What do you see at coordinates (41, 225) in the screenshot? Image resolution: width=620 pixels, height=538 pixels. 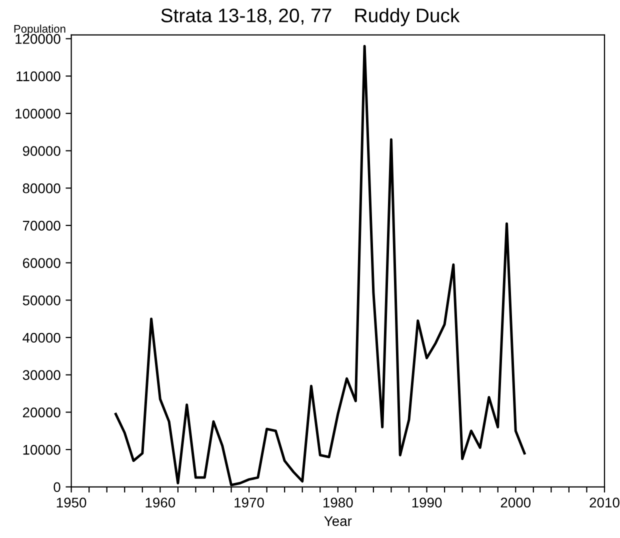 I see `y-tick-label: 70000` at bounding box center [41, 225].